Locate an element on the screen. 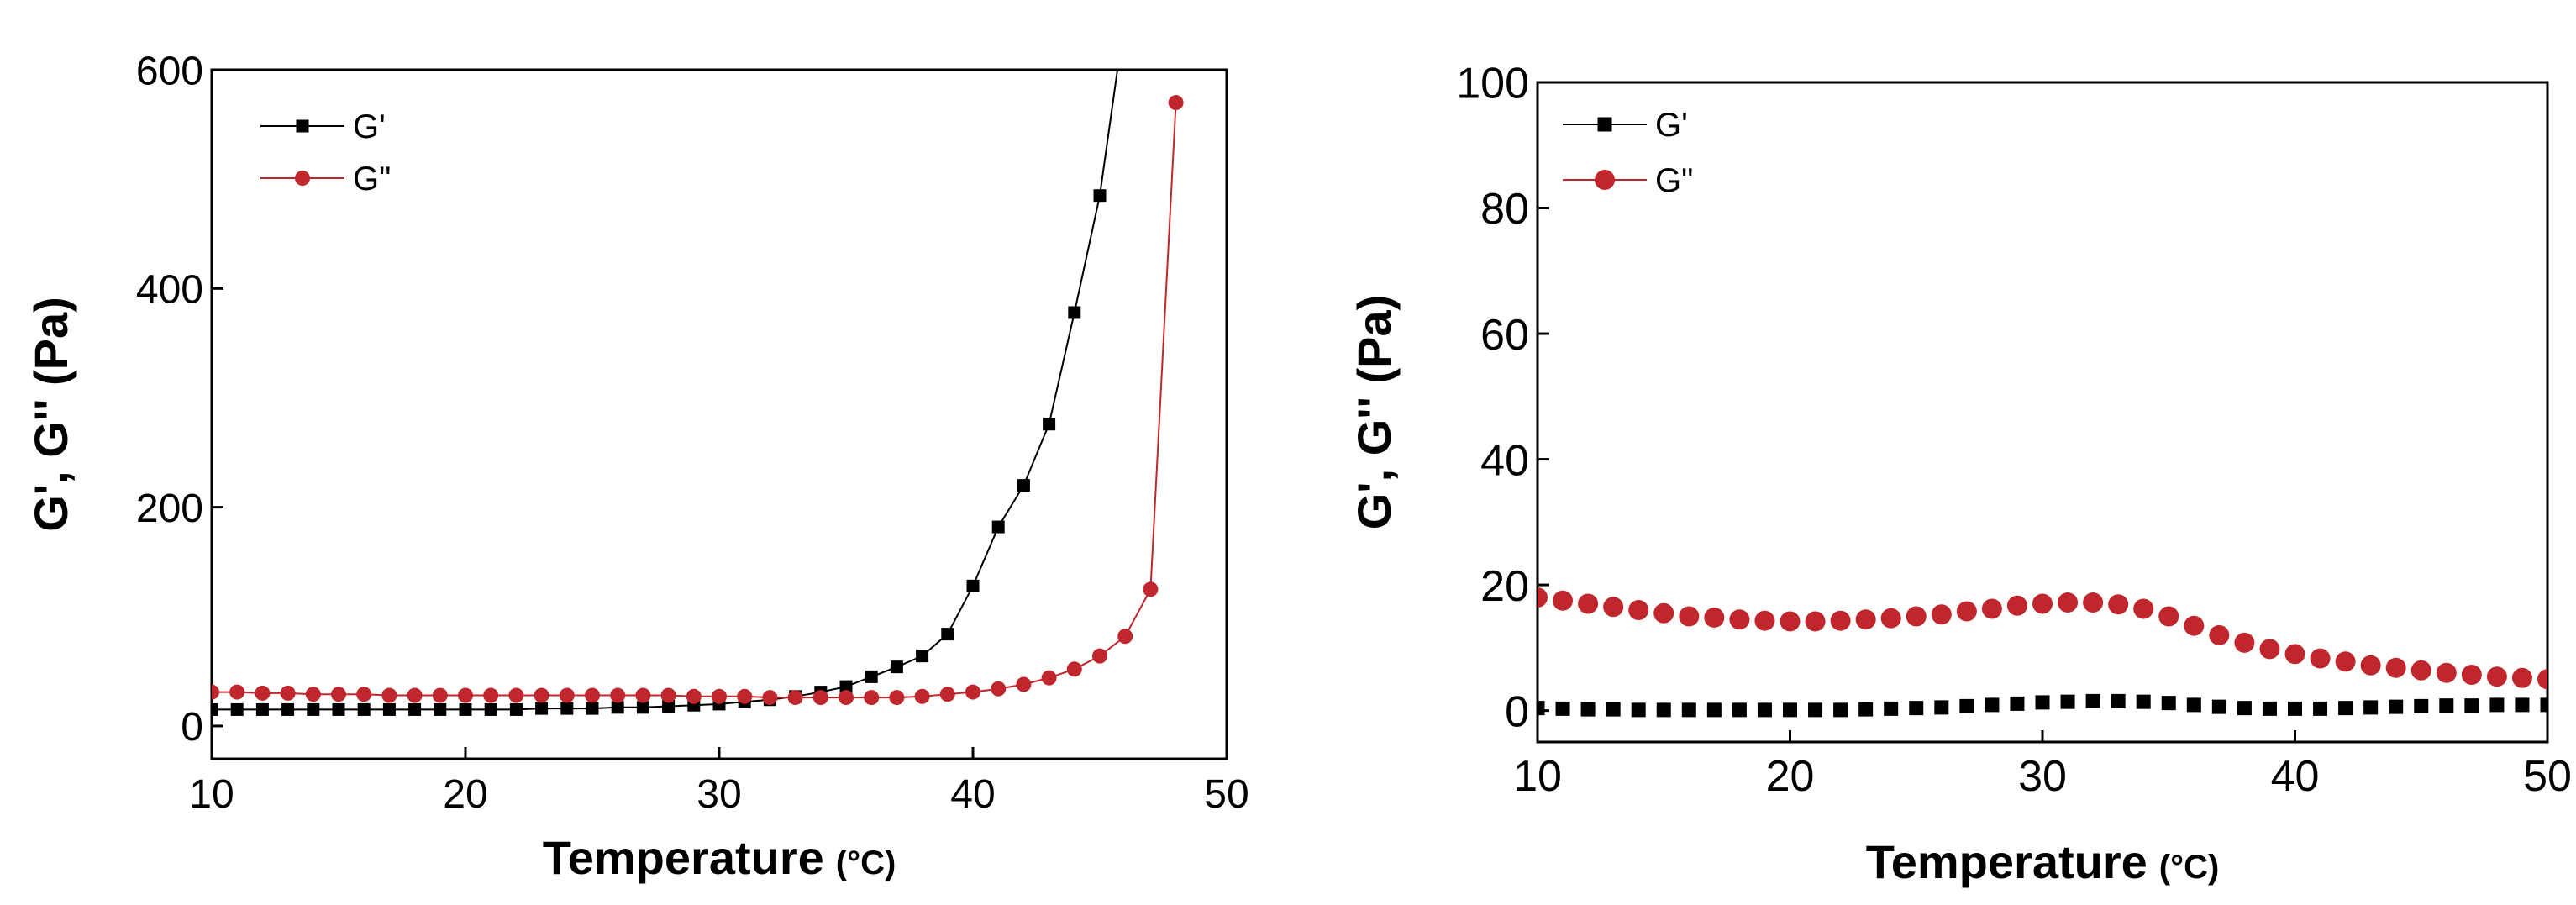 This screenshot has height=905, width=2576. y-tick-label: 600 is located at coordinates (169, 71).